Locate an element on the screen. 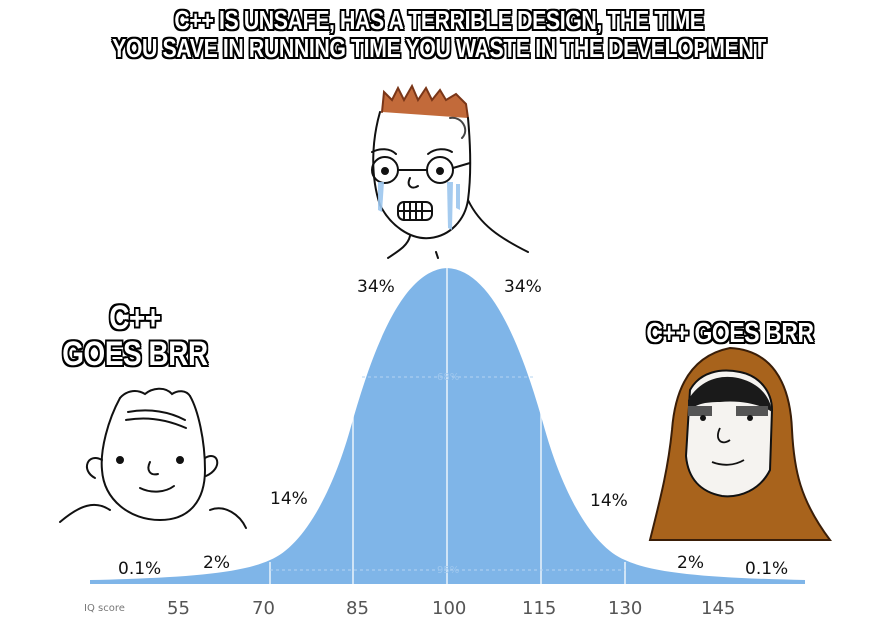 The width and height of the screenshot is (878, 622). left-caption-line-1: C++ is located at coordinates (135, 318).